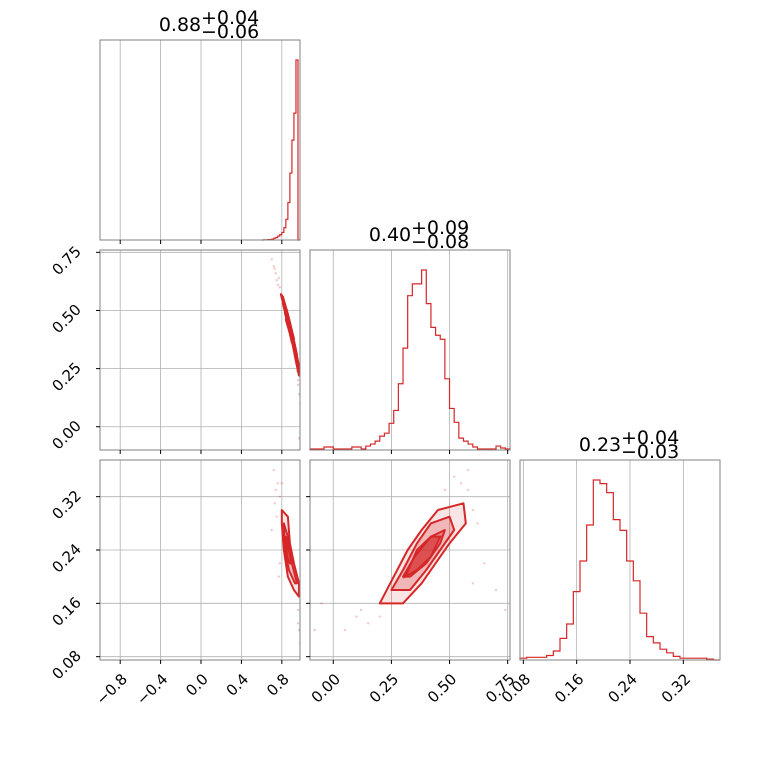 The width and height of the screenshot is (760, 760). I want to click on y-tick-label: 0.08, so click(66, 665).